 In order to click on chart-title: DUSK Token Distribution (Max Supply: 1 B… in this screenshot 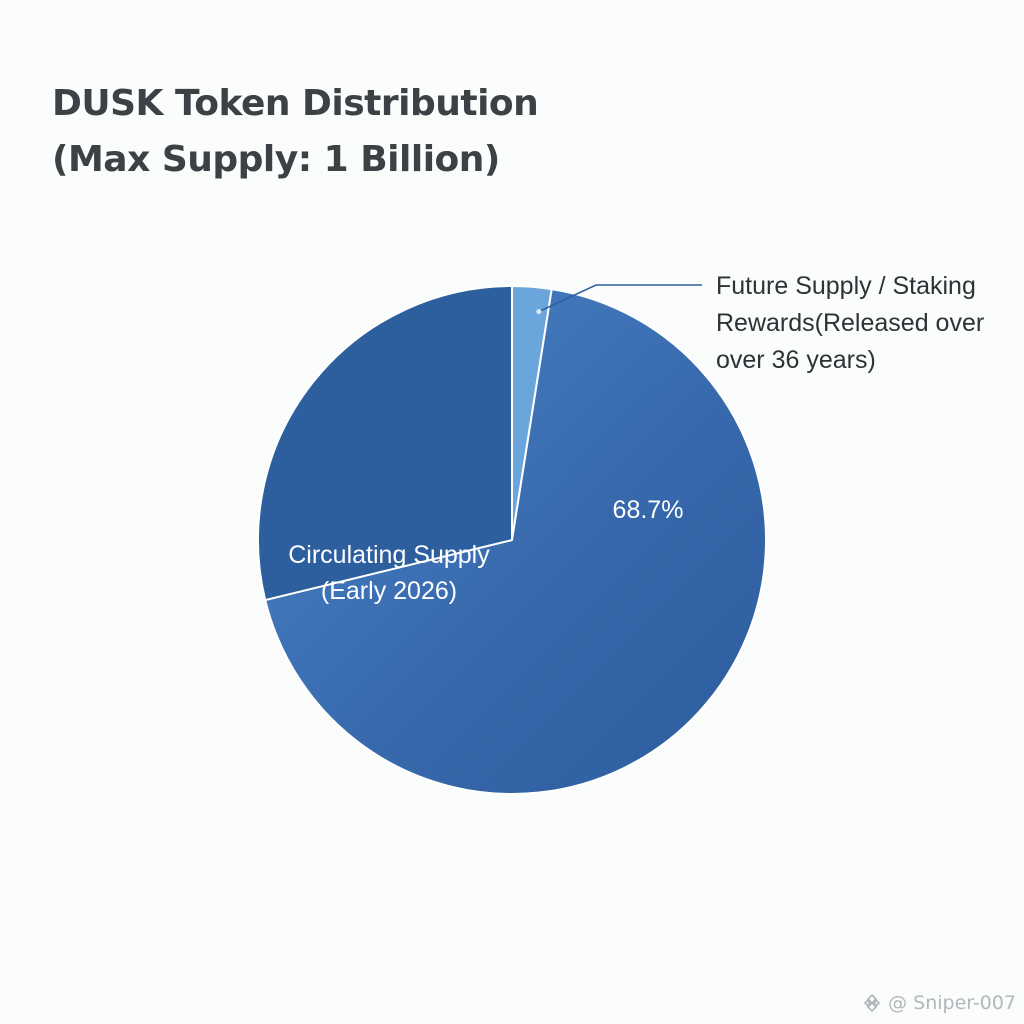, I will do `click(295, 132)`.